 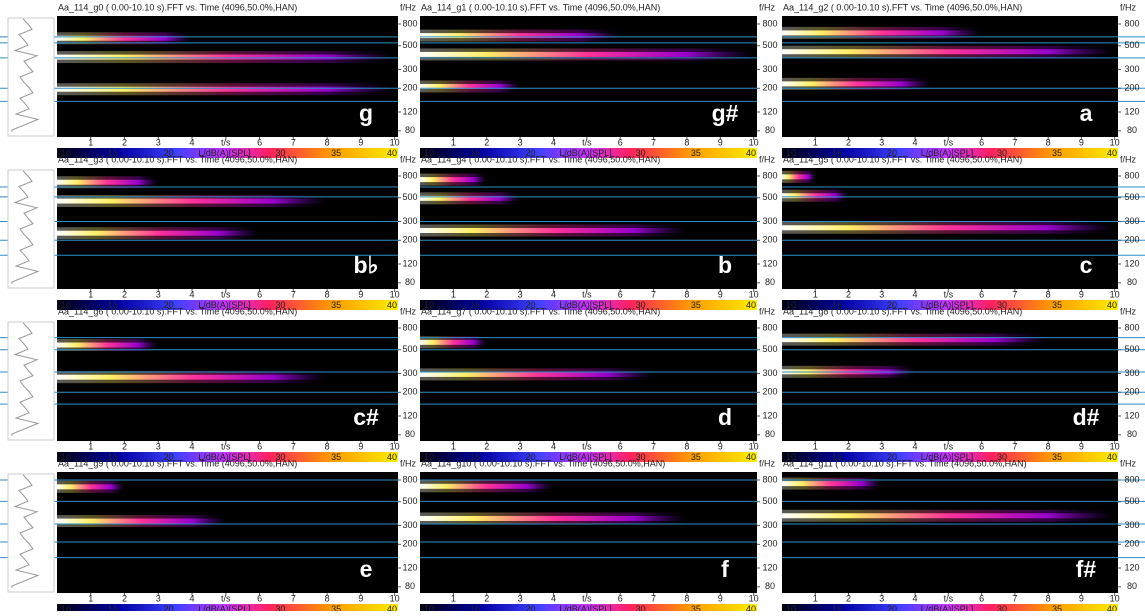 I want to click on profile-curve, so click(x=25, y=379).